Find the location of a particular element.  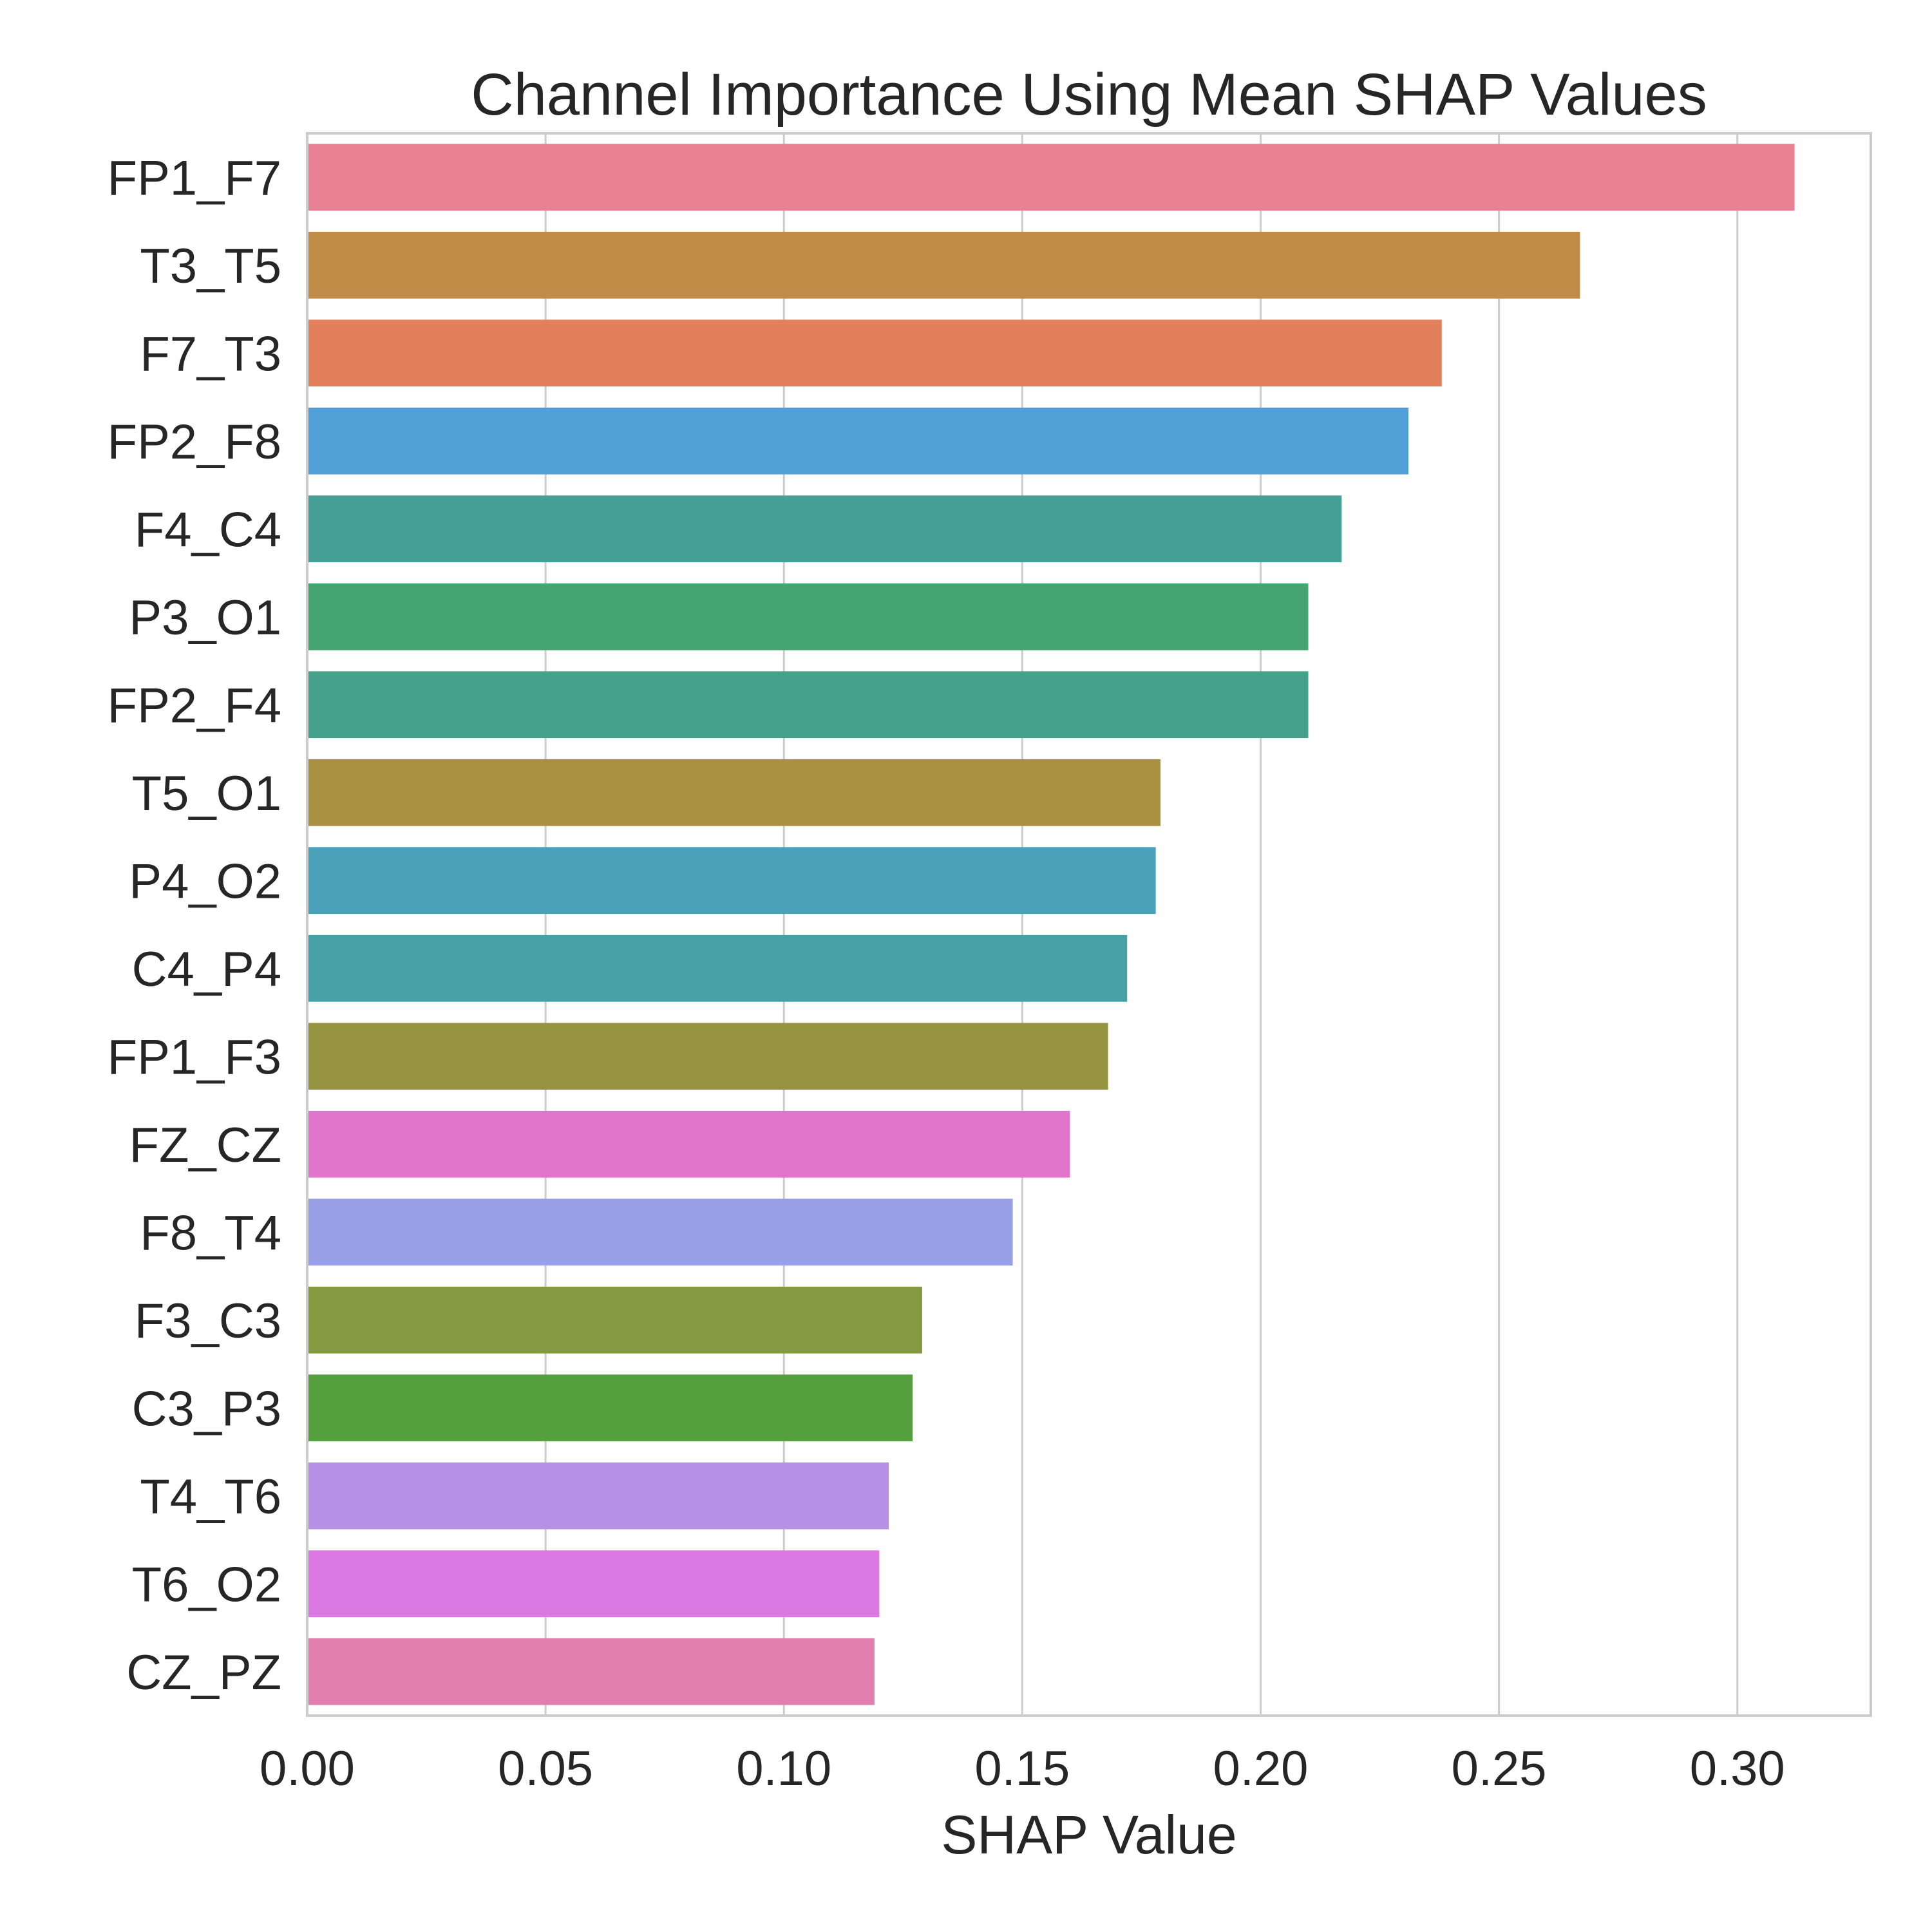

bar-c4-p4 is located at coordinates (717, 968).